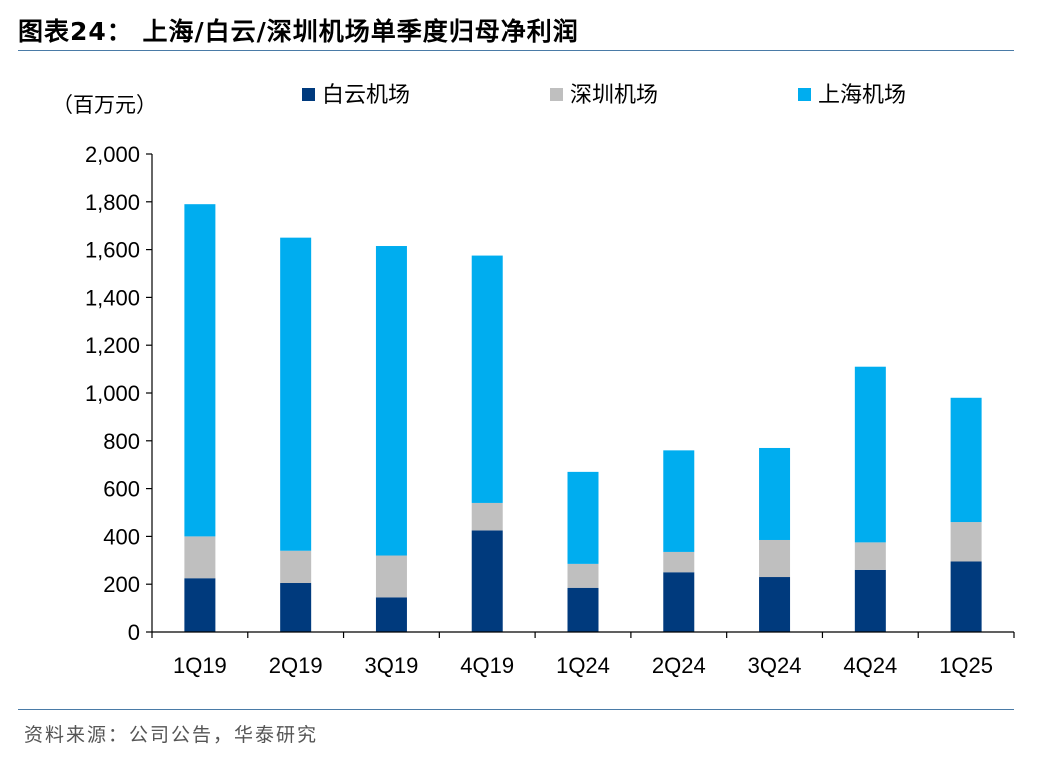 Image resolution: width=1048 pixels, height=760 pixels. Describe the element at coordinates (112, 202) in the screenshot. I see `y-tick-label: 1,800` at that location.